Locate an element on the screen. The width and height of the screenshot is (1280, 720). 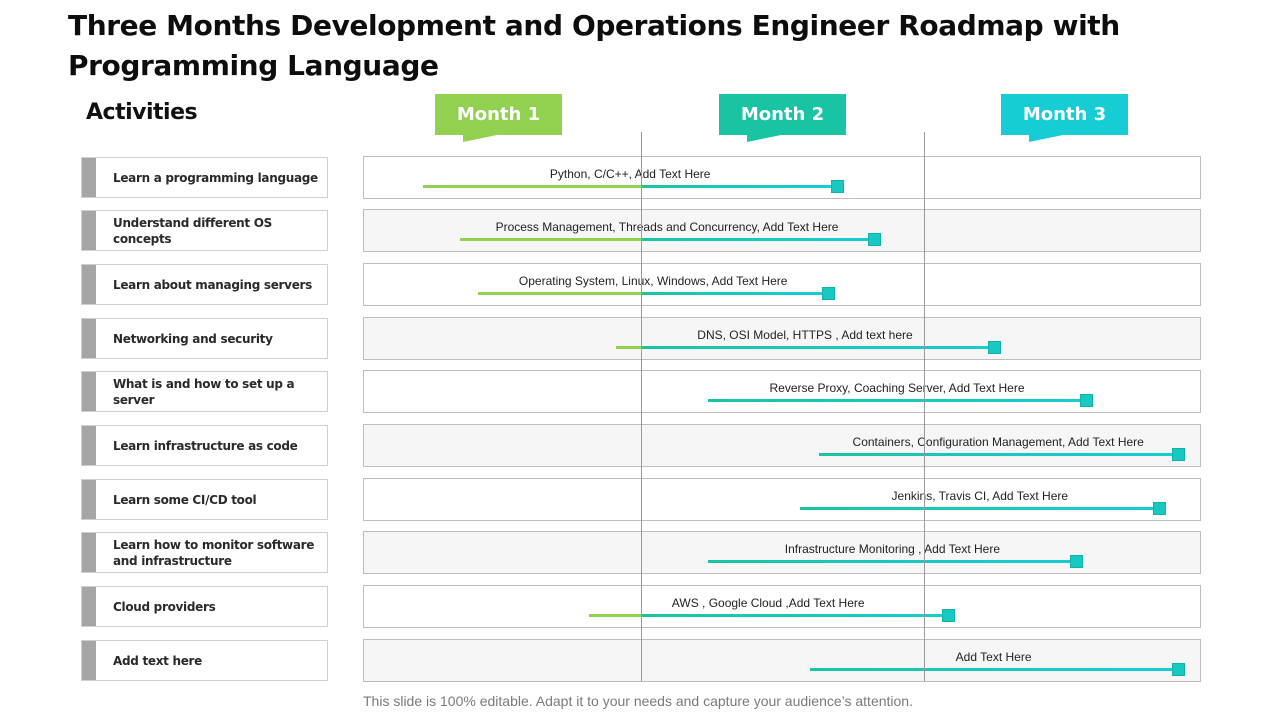
activity-item: Networking and security is located at coordinates (204, 338).